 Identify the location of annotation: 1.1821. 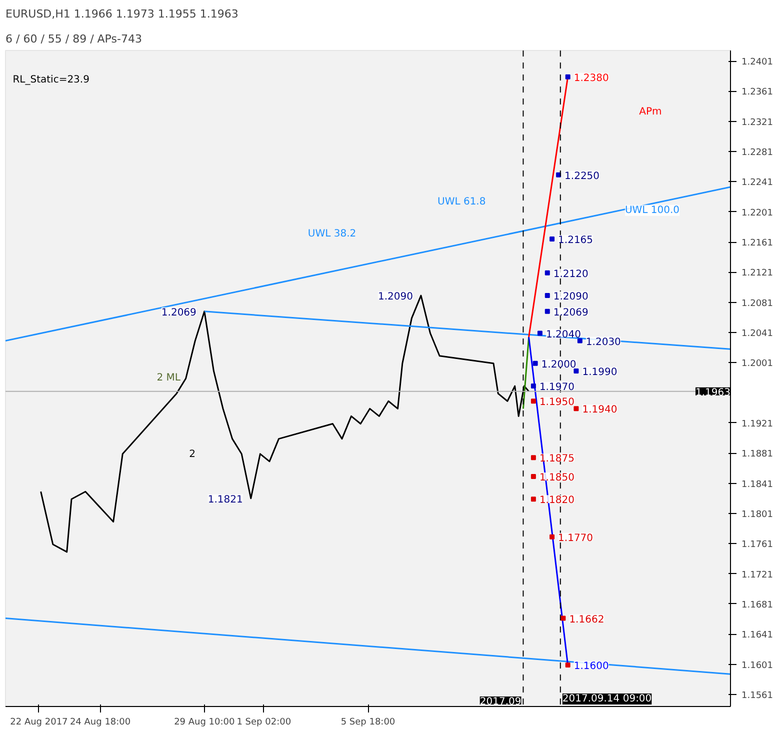
(225, 500).